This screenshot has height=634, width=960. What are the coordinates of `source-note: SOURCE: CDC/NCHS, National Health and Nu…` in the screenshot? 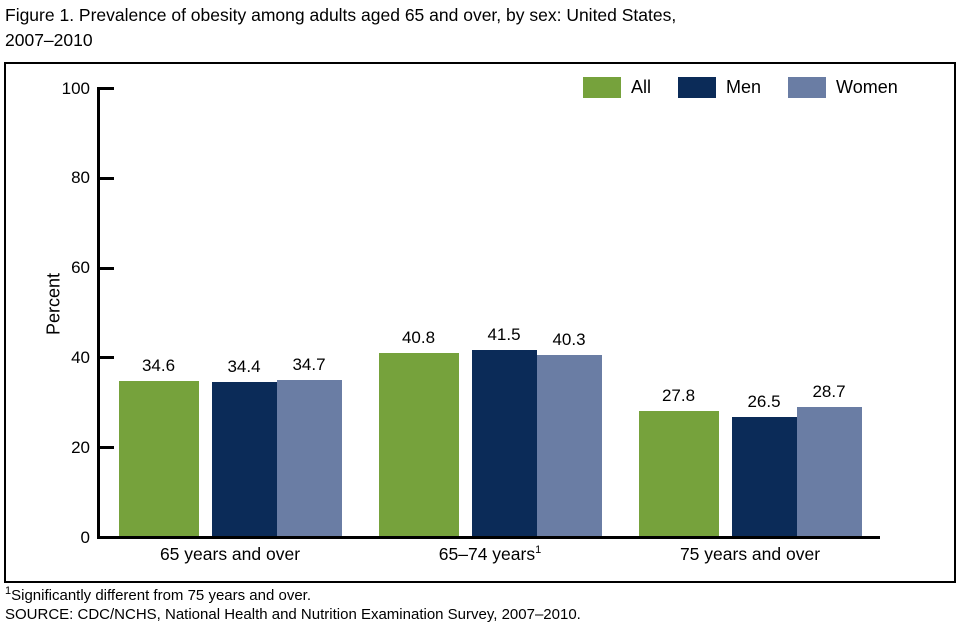 It's located at (293, 614).